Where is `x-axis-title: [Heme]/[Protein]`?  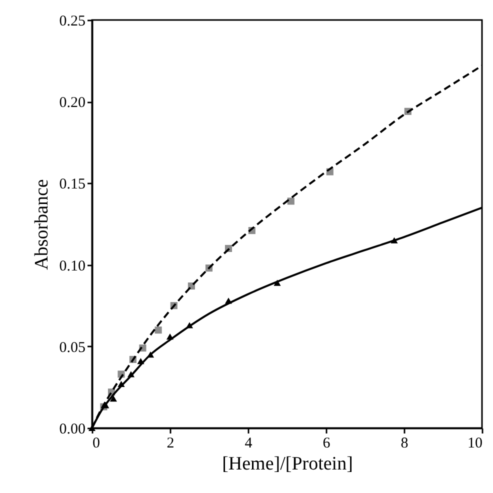
x-axis-title: [Heme]/[Protein] is located at coordinates (287, 464).